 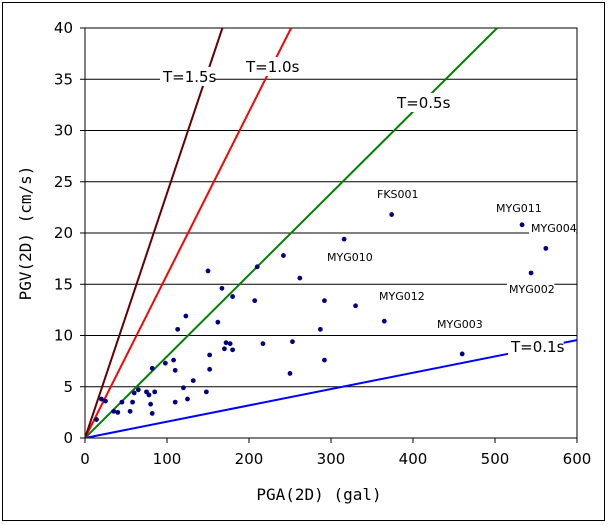 I want to click on station-label: MYG004, so click(x=554, y=228).